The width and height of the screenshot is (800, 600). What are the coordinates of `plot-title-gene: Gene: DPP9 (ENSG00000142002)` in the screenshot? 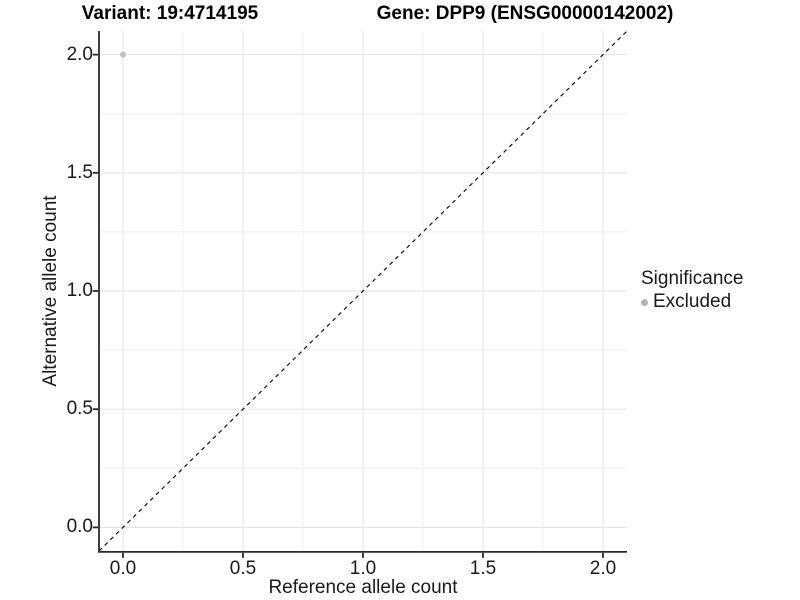 It's located at (525, 13).